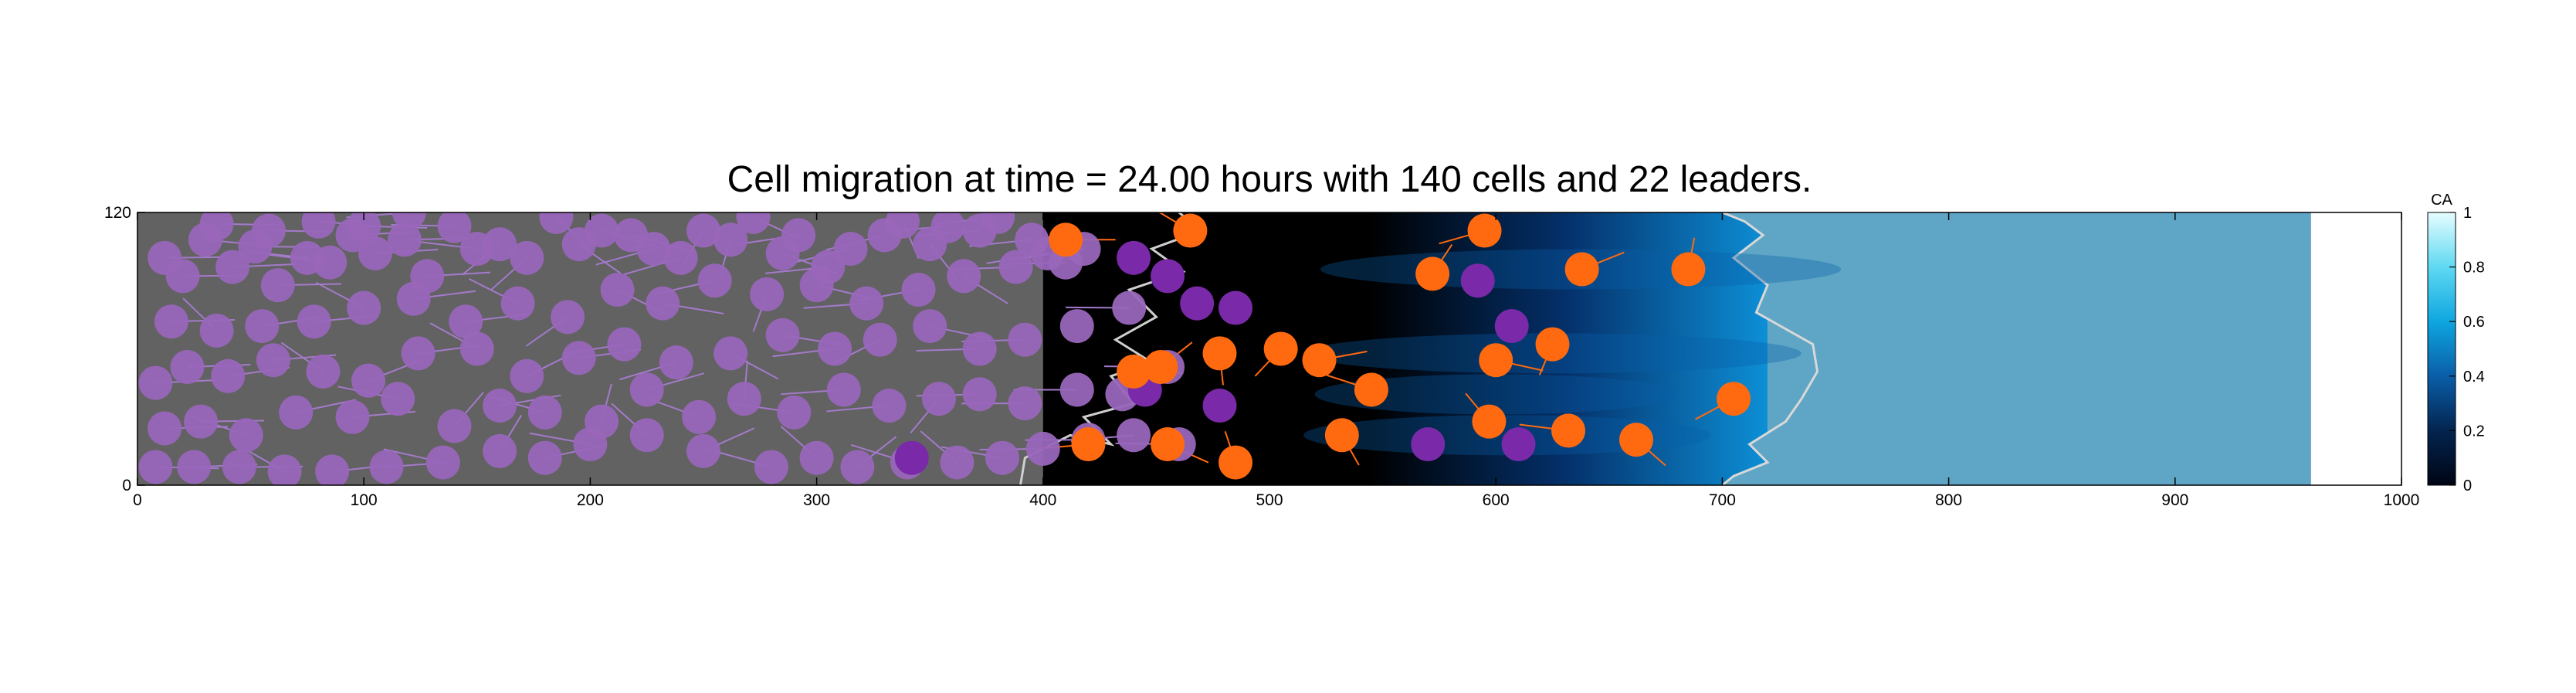  What do you see at coordinates (1269, 500) in the screenshot?
I see `x-tick-label: 500` at bounding box center [1269, 500].